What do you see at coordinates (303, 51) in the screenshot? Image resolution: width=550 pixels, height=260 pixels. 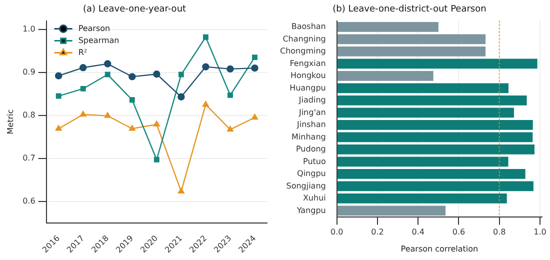 I see `y-tick-label: Chongming` at bounding box center [303, 51].